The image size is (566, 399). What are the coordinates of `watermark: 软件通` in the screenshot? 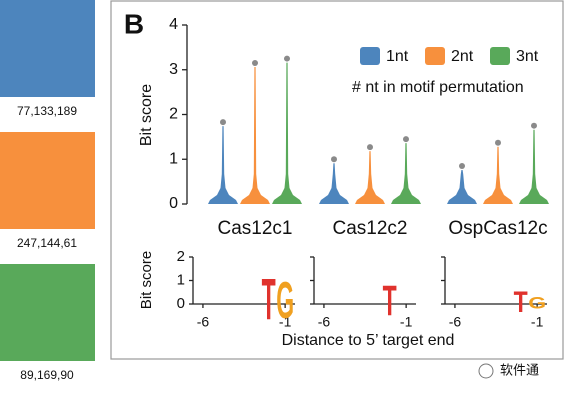 It's located at (519, 369).